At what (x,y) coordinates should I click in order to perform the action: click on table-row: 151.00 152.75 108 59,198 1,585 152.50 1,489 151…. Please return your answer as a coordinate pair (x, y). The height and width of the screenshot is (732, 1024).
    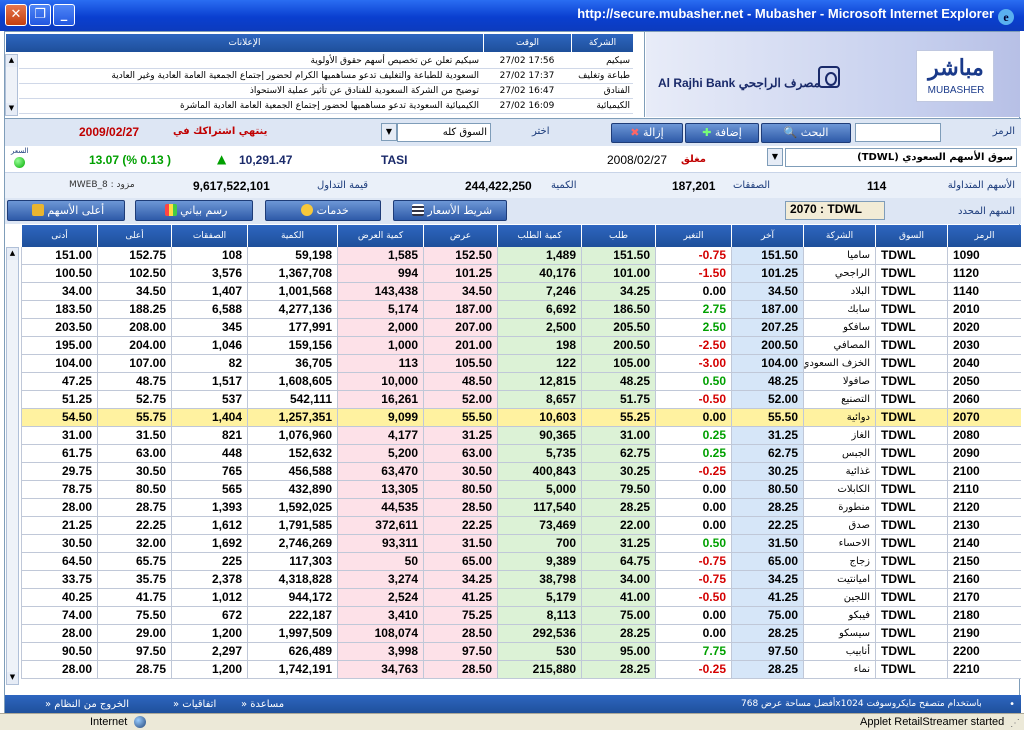
    Looking at the image, I should click on (521, 256).